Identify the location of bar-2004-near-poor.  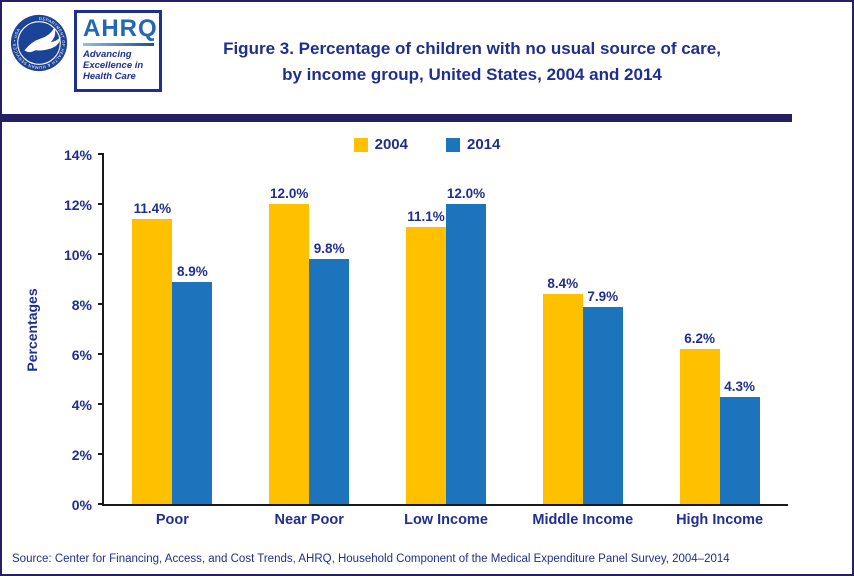
(289, 354).